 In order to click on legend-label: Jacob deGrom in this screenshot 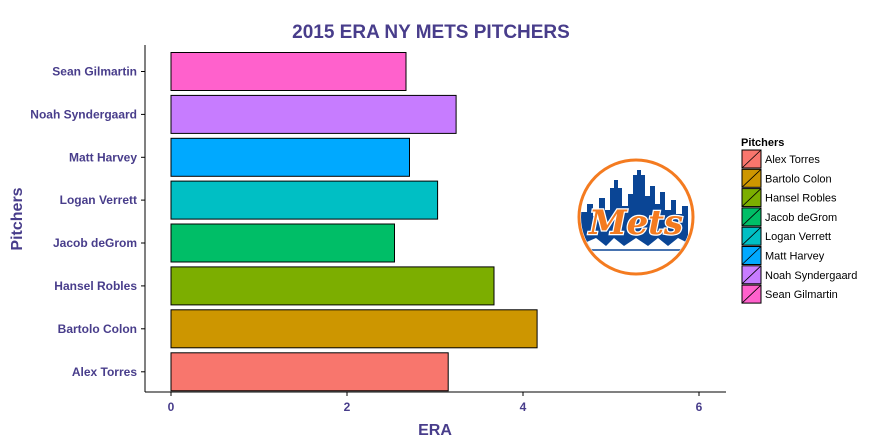, I will do `click(801, 218)`.